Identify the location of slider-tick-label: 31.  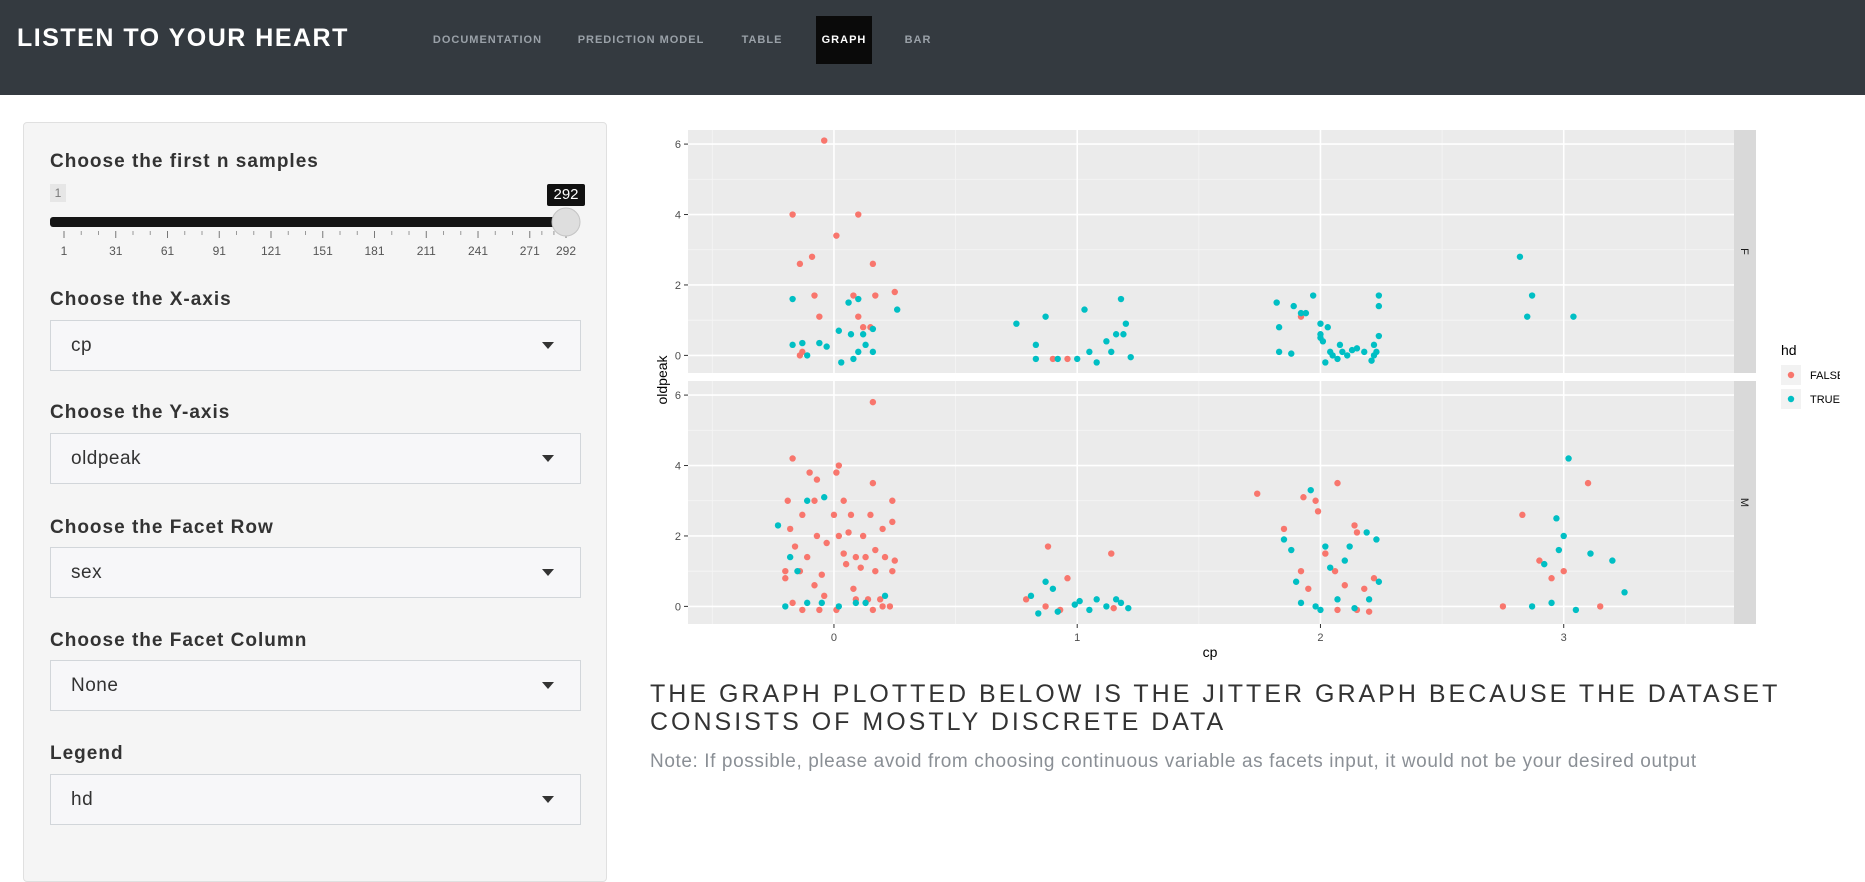
(116, 251).